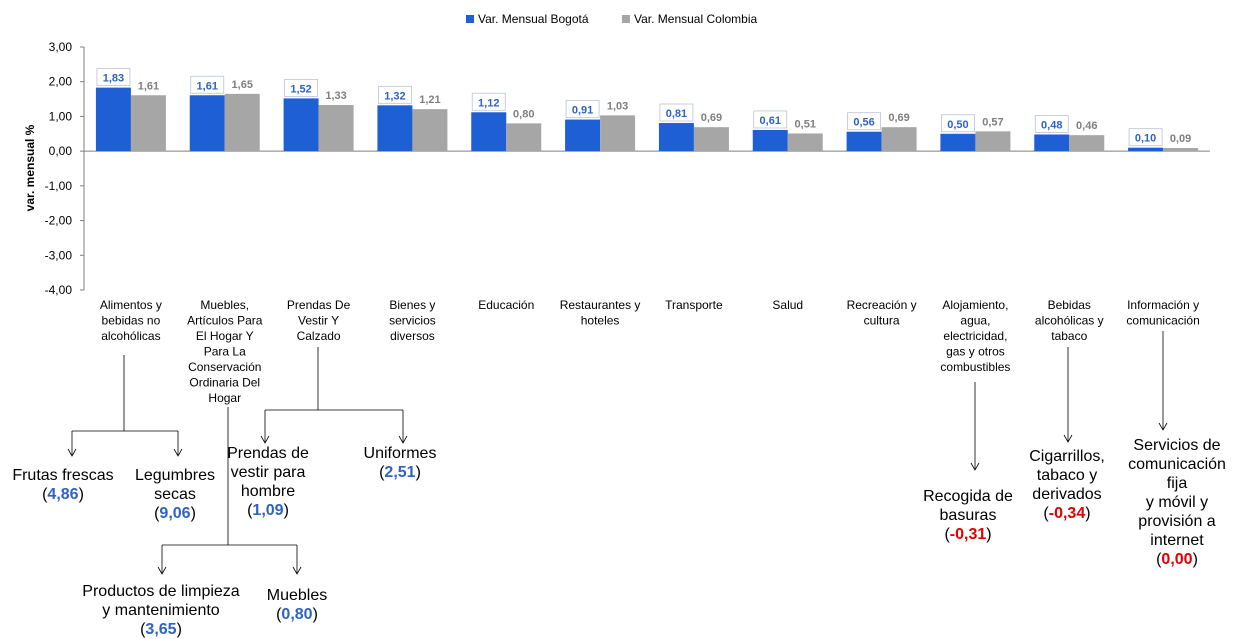 This screenshot has height=639, width=1240. What do you see at coordinates (600, 305) in the screenshot?
I see `category-label-line: Restaurantes y` at bounding box center [600, 305].